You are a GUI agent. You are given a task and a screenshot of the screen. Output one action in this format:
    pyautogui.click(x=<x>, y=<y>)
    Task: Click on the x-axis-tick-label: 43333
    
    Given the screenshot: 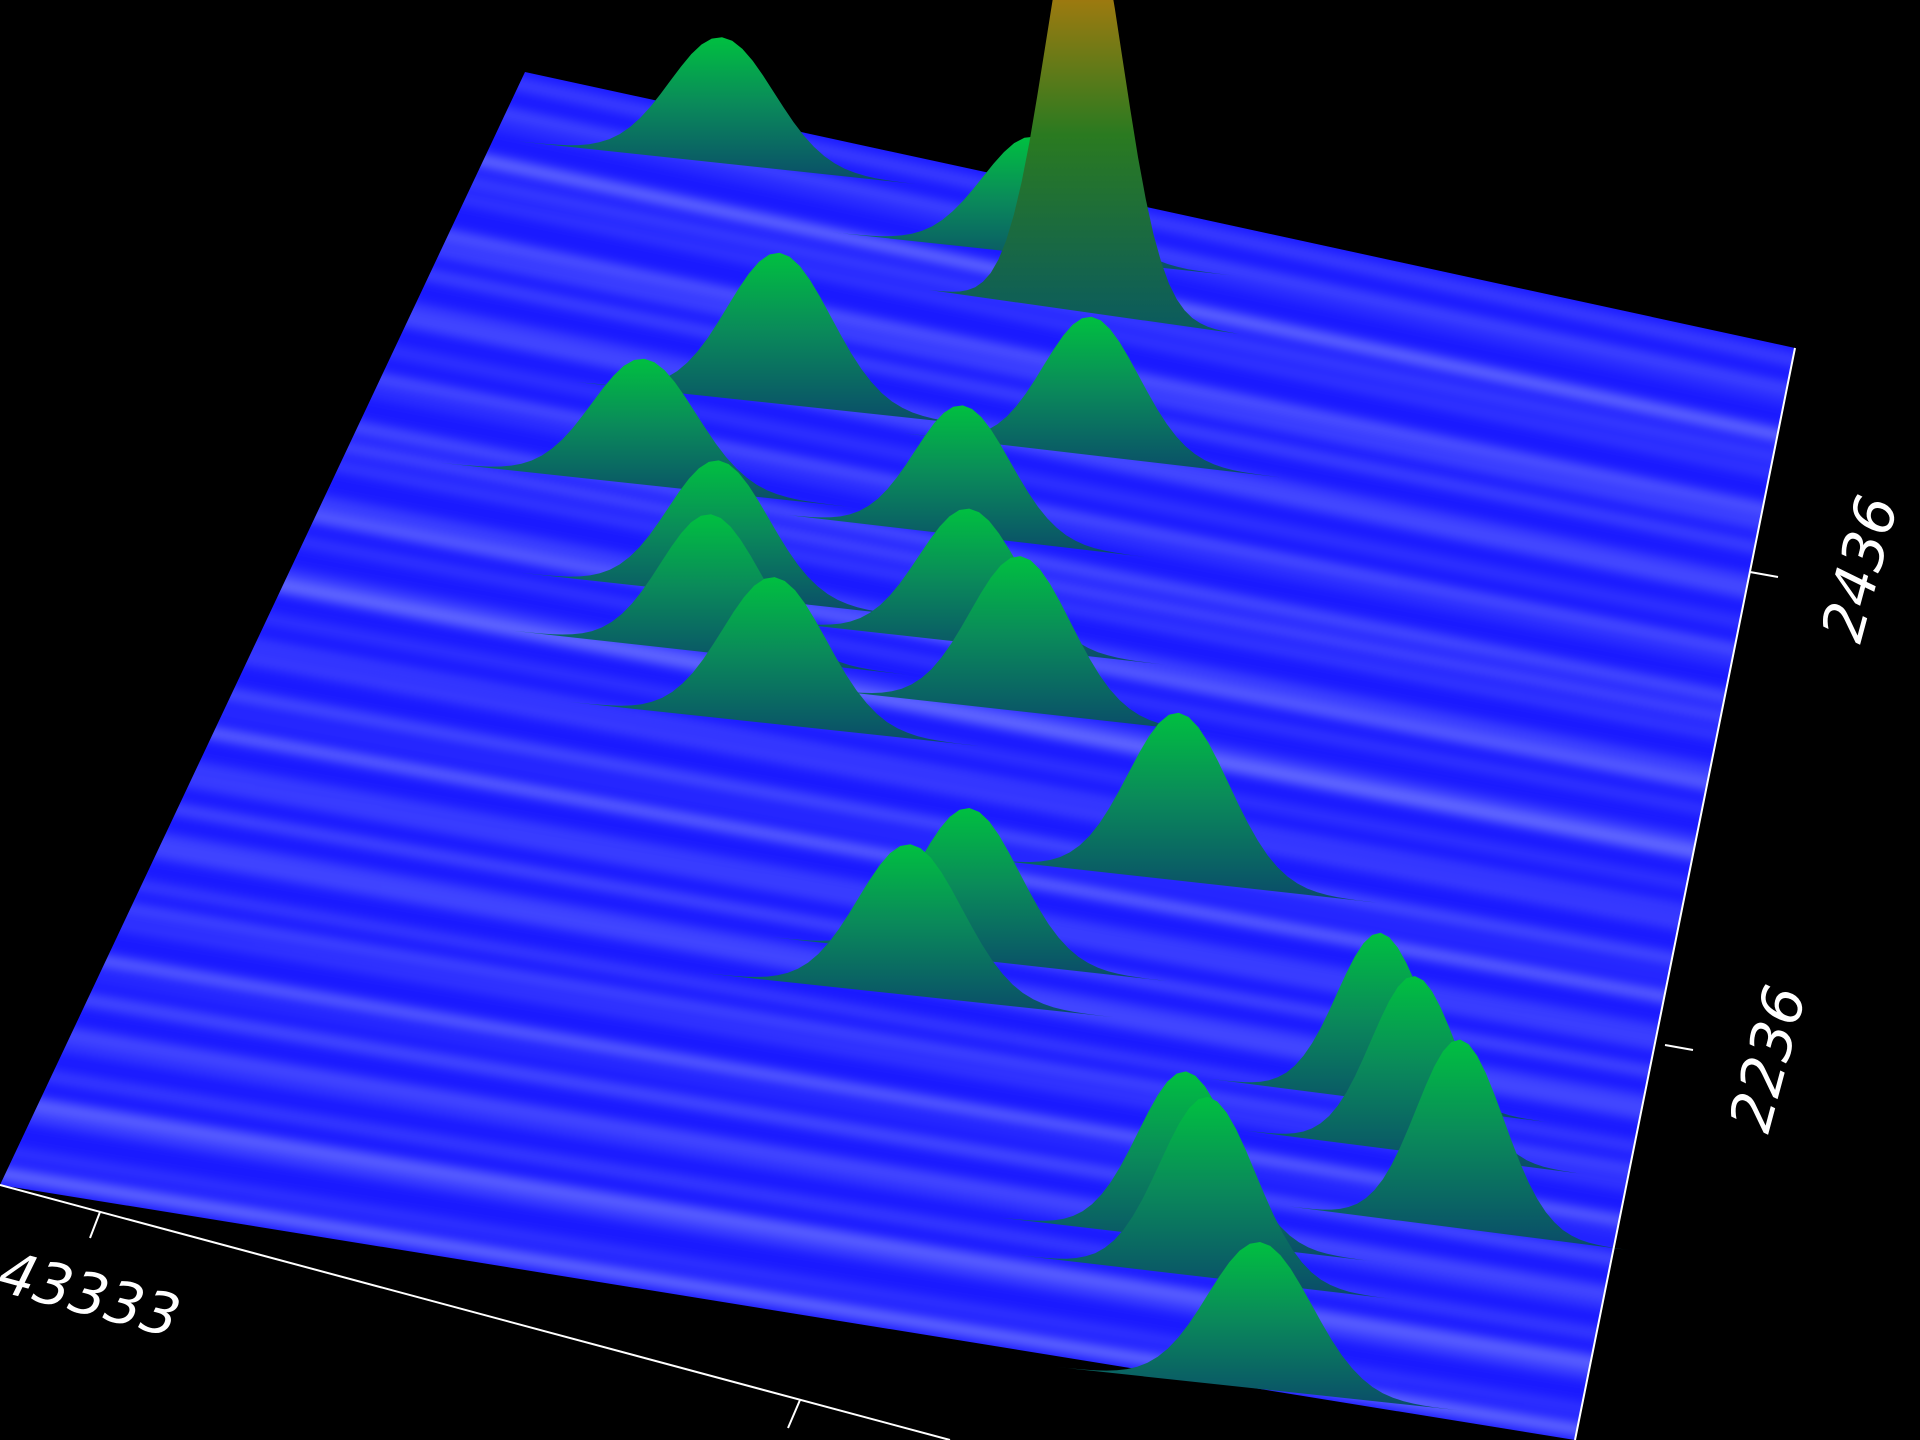 What is the action you would take?
    pyautogui.click(x=93, y=1294)
    